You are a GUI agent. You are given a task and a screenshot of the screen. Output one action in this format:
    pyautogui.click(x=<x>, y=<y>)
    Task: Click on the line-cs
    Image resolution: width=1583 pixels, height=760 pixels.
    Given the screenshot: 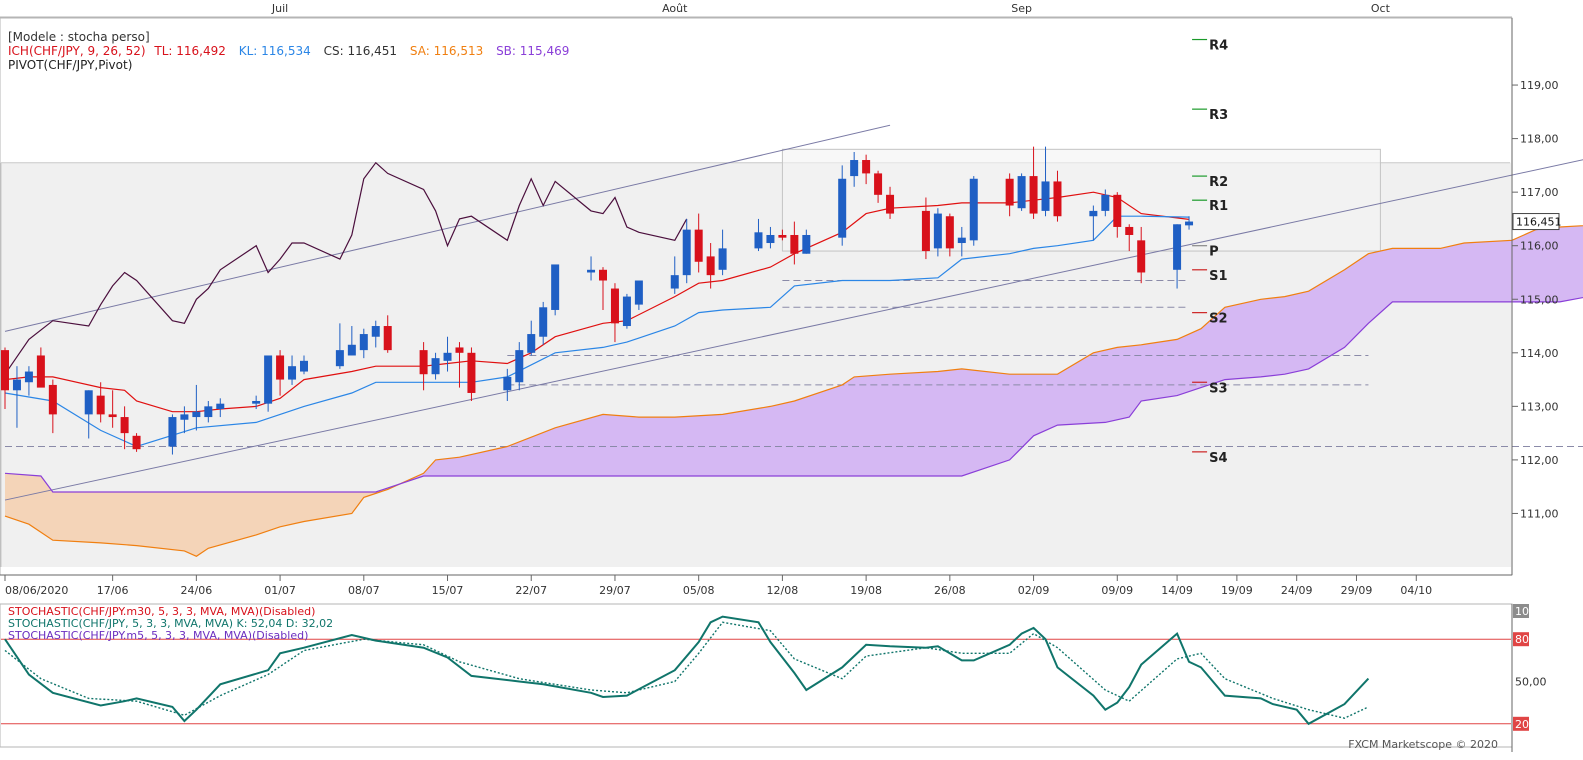 What is the action you would take?
    pyautogui.click(x=346, y=268)
    